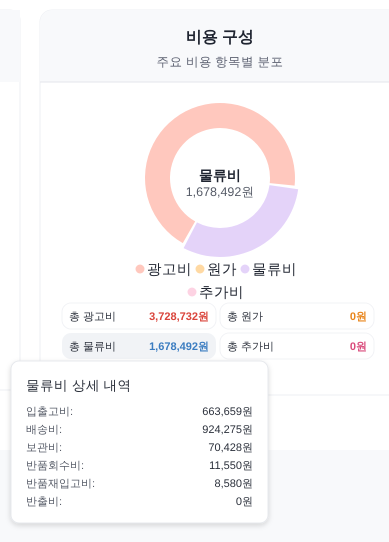 Image resolution: width=389 pixels, height=542 pixels. I want to click on chart-title: 비용 구성, so click(220, 37).